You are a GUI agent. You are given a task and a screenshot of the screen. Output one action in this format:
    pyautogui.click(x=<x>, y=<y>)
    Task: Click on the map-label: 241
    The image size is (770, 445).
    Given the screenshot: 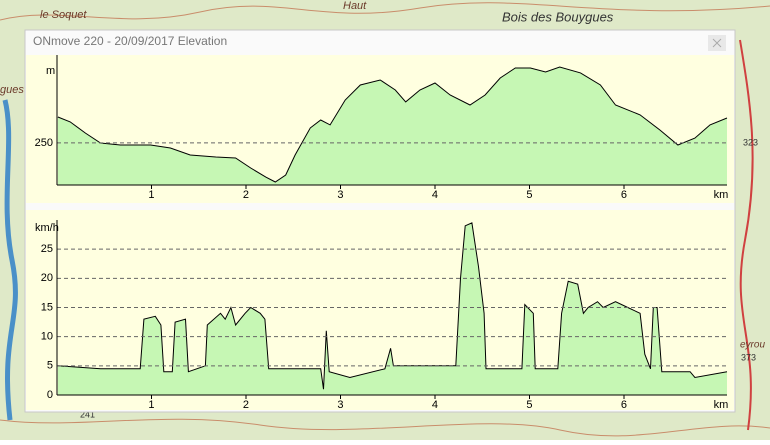 What is the action you would take?
    pyautogui.click(x=87, y=414)
    